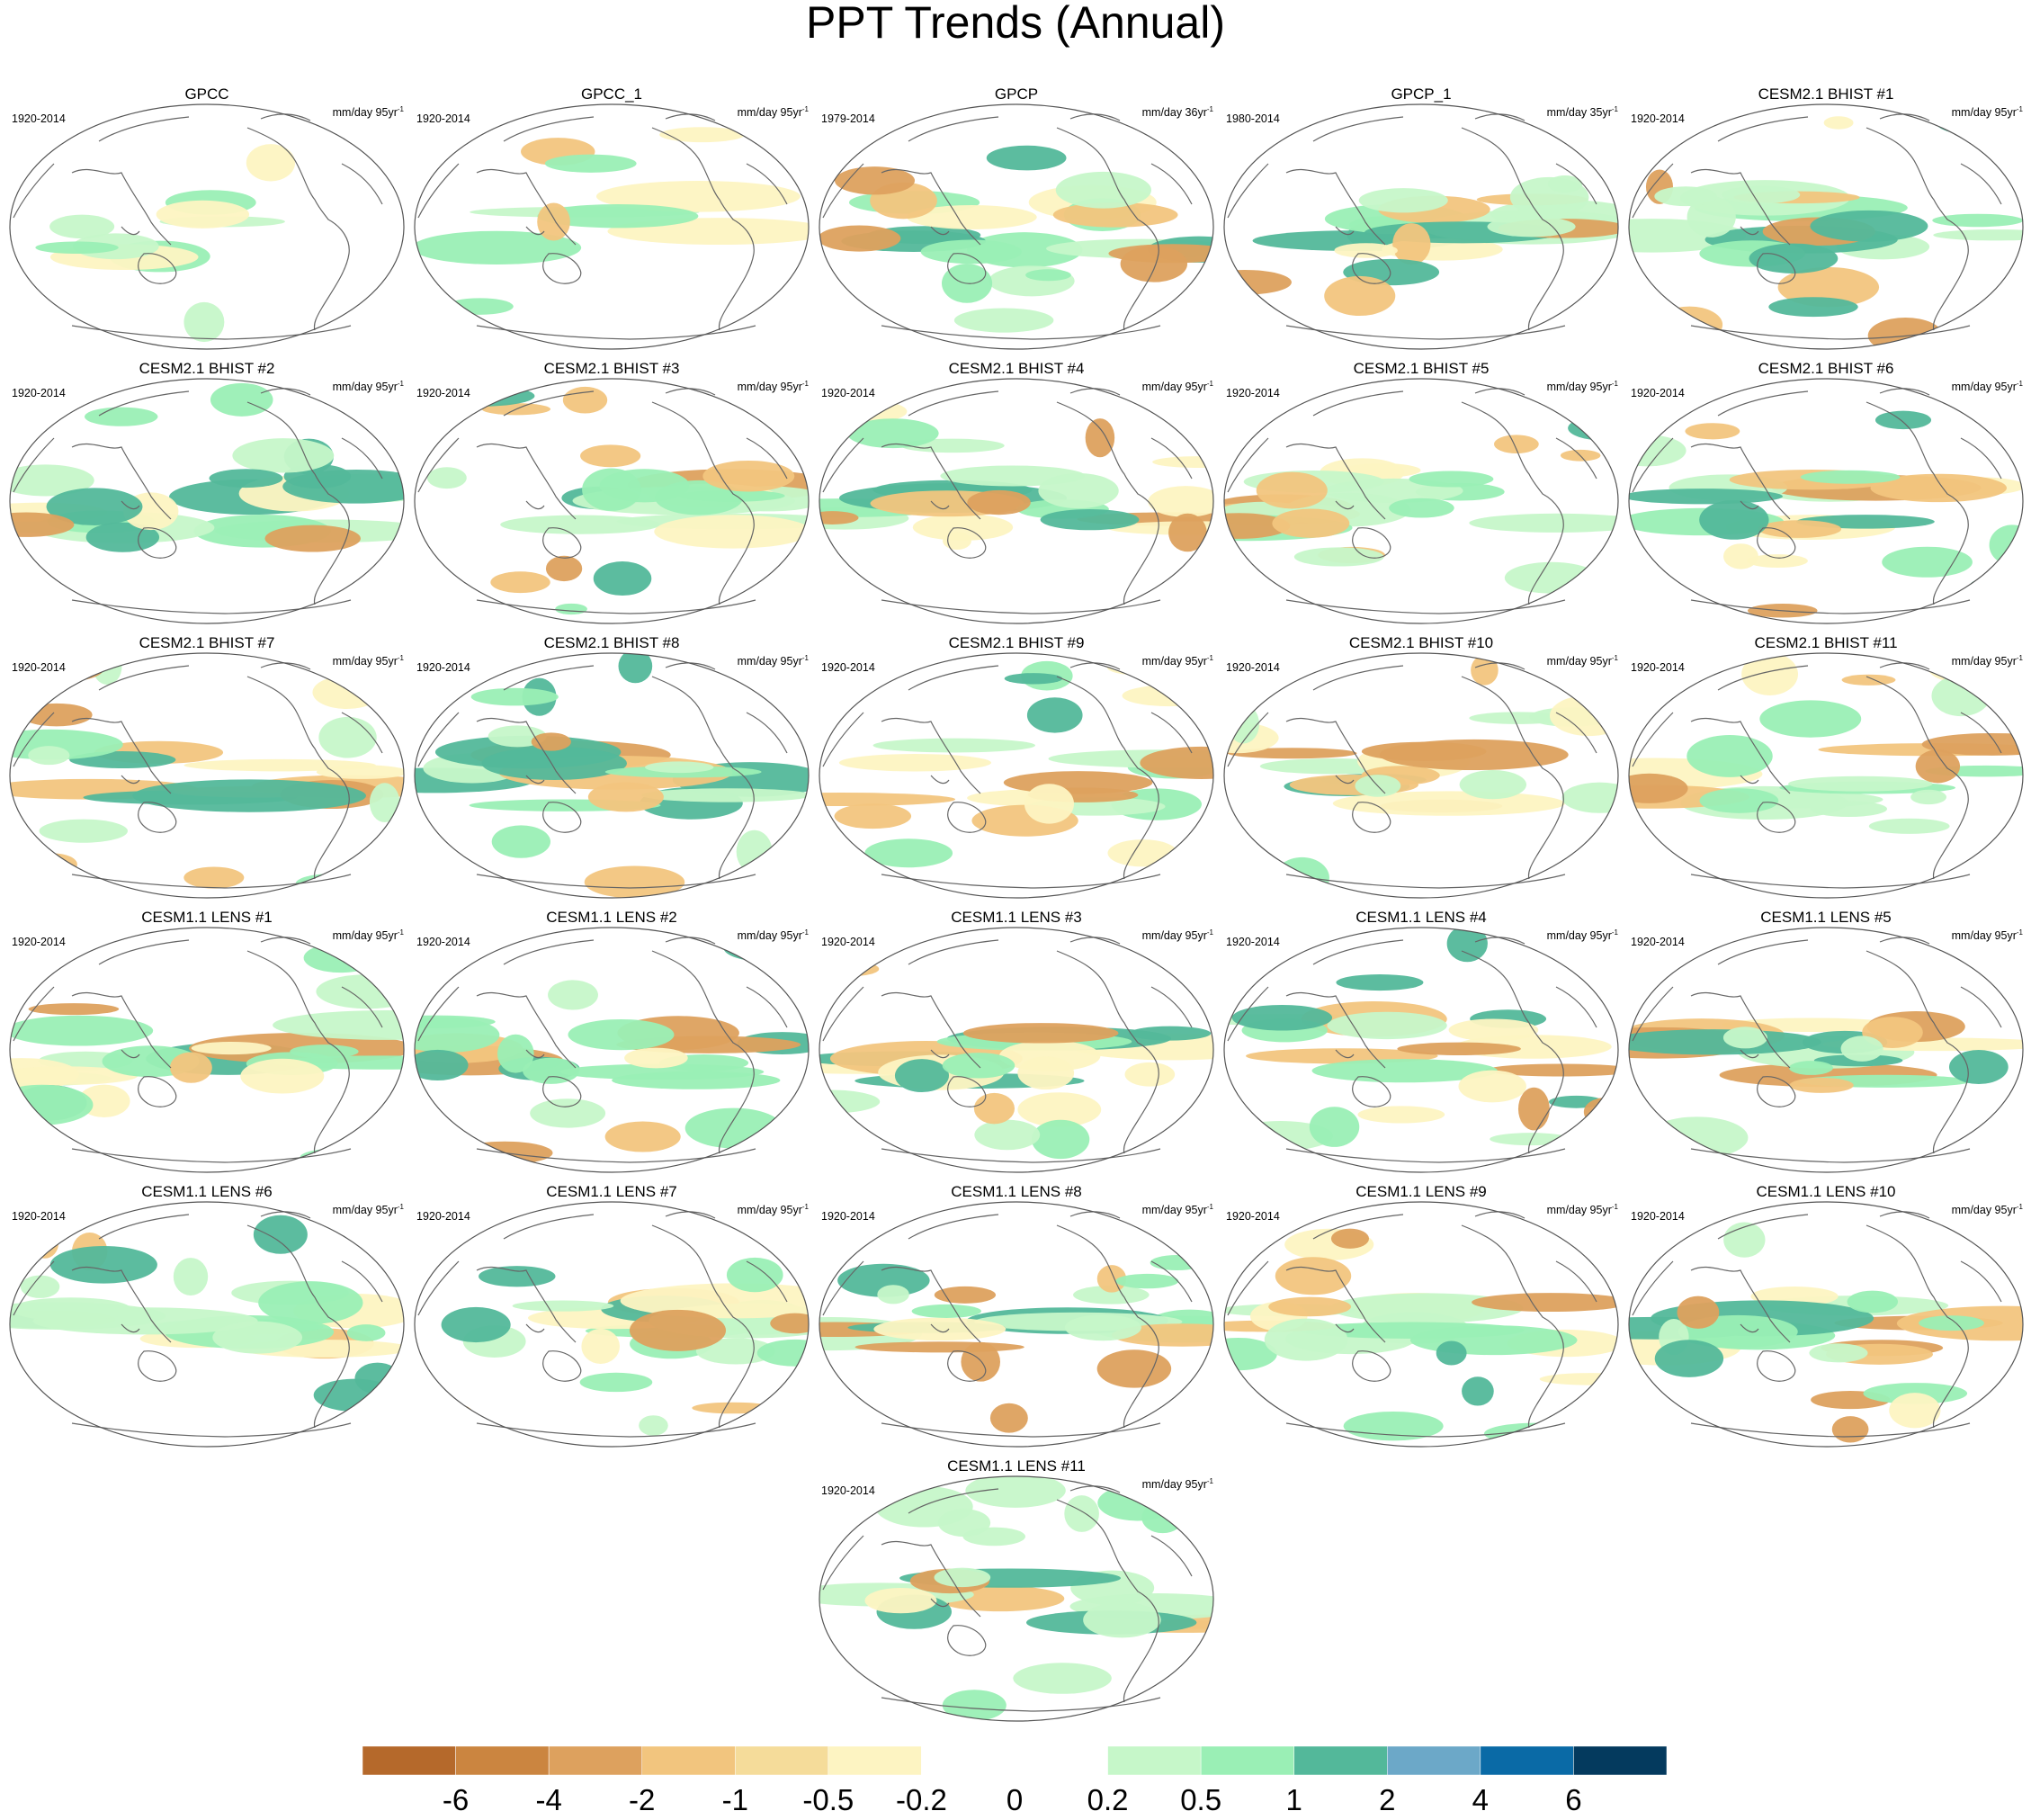 This screenshot has width=2031, height=1820. What do you see at coordinates (207, 1192) in the screenshot?
I see `panel-title: CESM1.1 LENS #6` at bounding box center [207, 1192].